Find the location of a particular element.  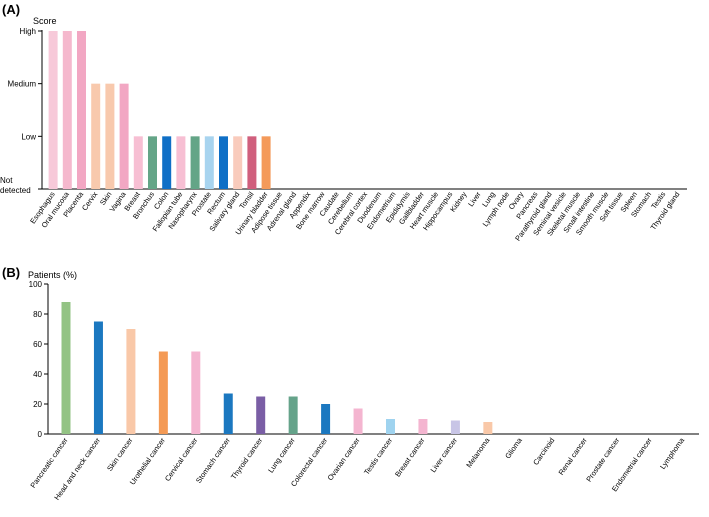

panel-a-bar-esophagus is located at coordinates (53, 110).